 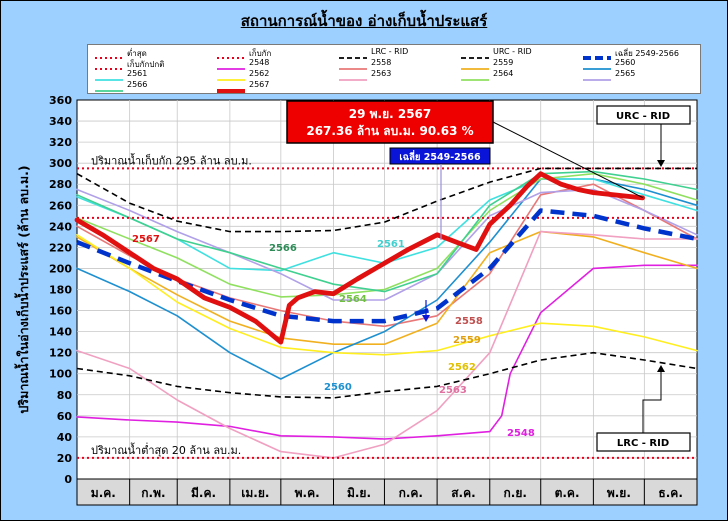 What do you see at coordinates (643, 443) in the screenshot?
I see `lrc-box-label: LRC - RID` at bounding box center [643, 443].